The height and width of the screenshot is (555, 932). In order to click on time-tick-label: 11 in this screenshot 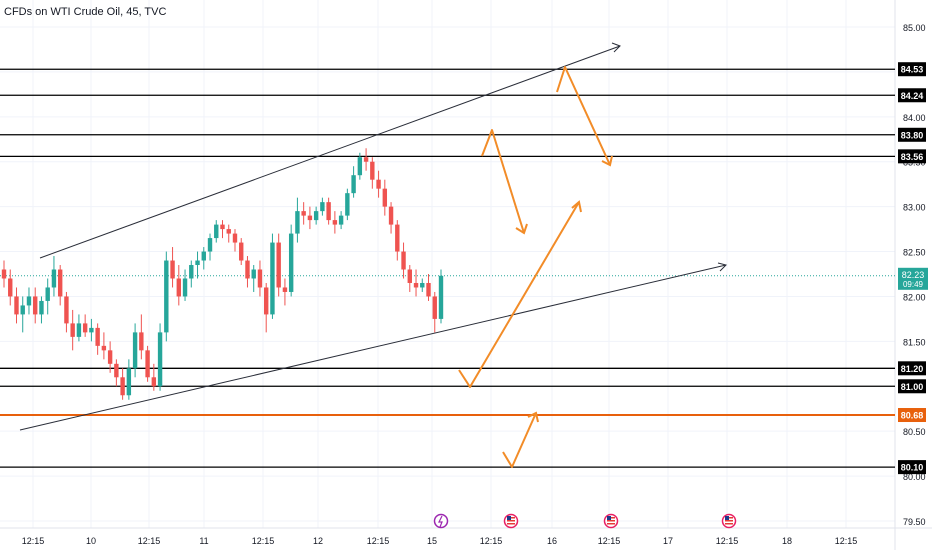, I will do `click(203, 541)`.